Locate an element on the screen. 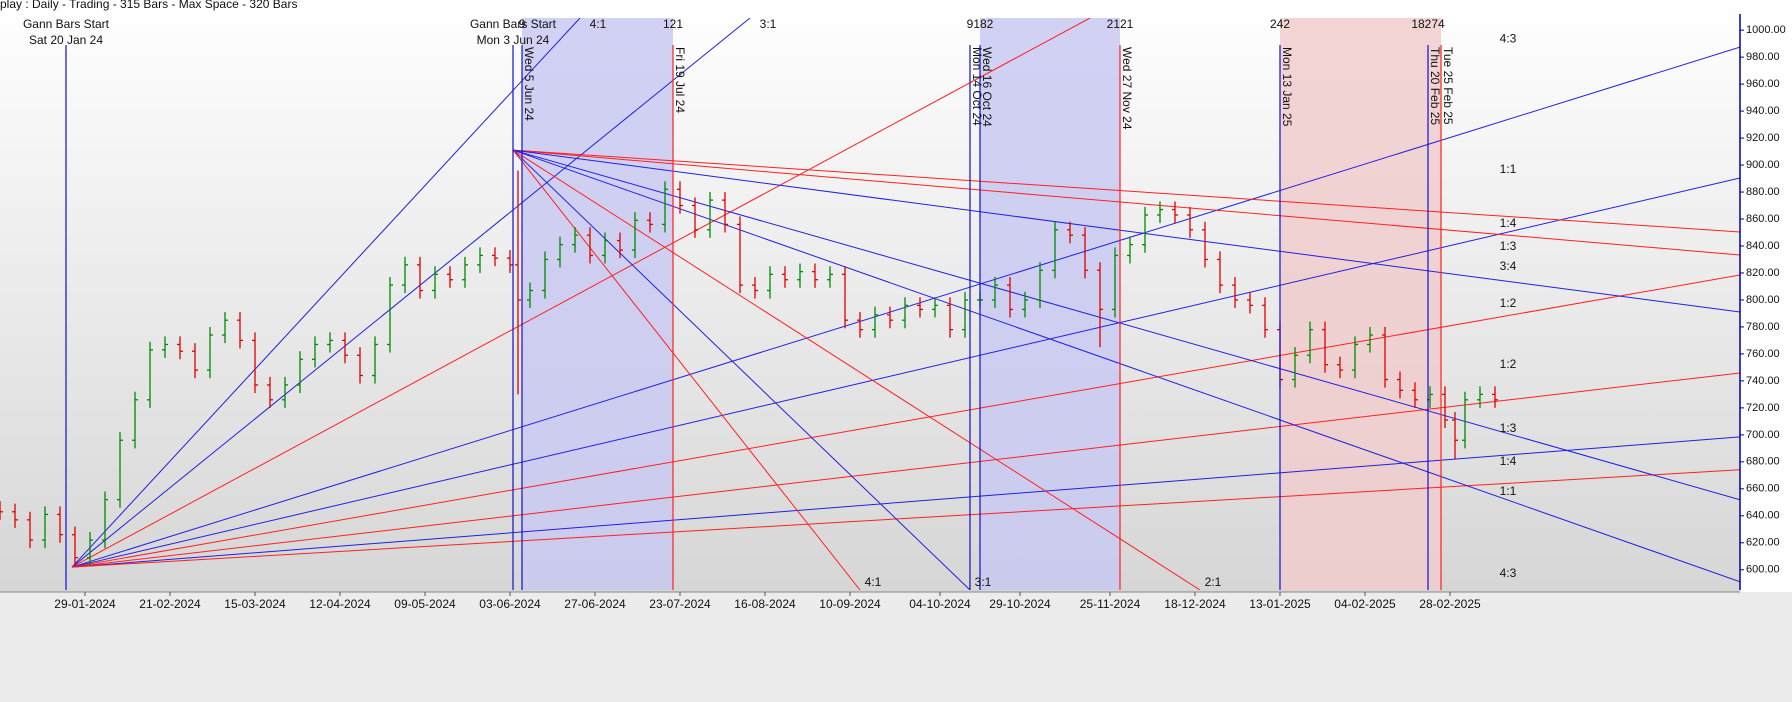 The height and width of the screenshot is (702, 1792). y-tick-label: 700.00 is located at coordinates (1763, 435).